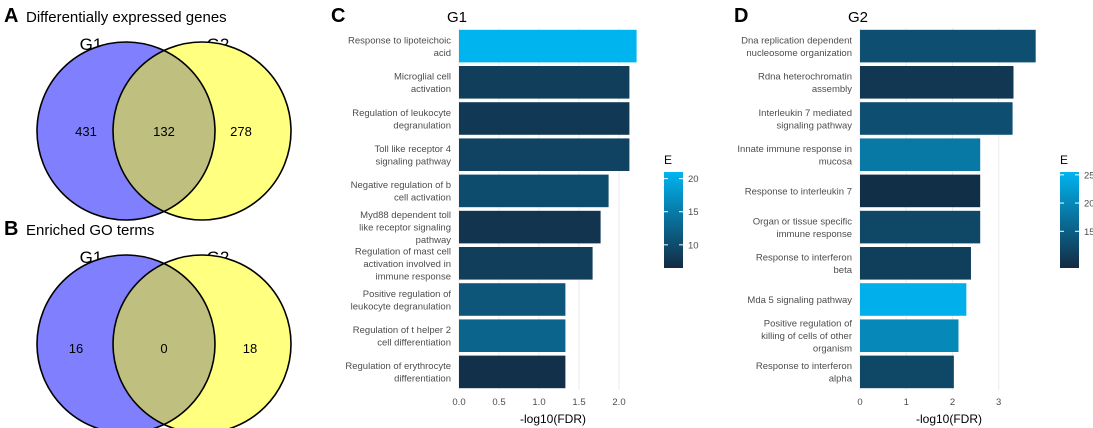 This screenshot has height=428, width=1093. Describe the element at coordinates (841, 379) in the screenshot. I see `g2-category-label-line: alpha` at that location.